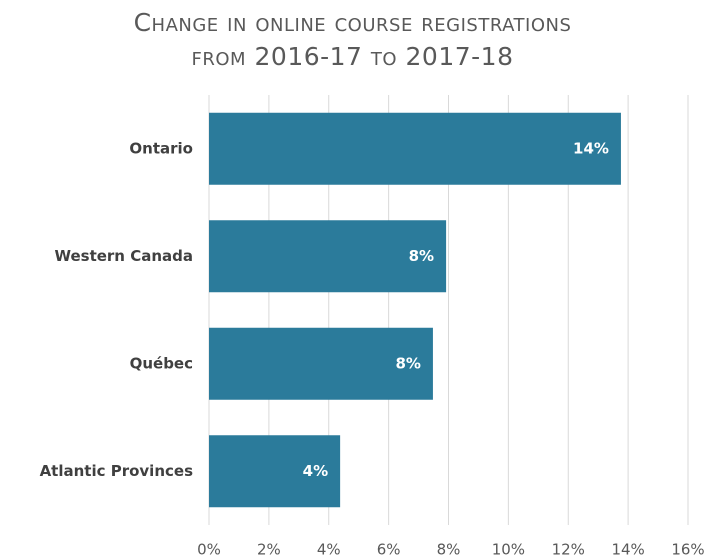 The image size is (705, 560). Describe the element at coordinates (117, 471) in the screenshot. I see `y-tick-label: Atlantic Provinces` at that location.